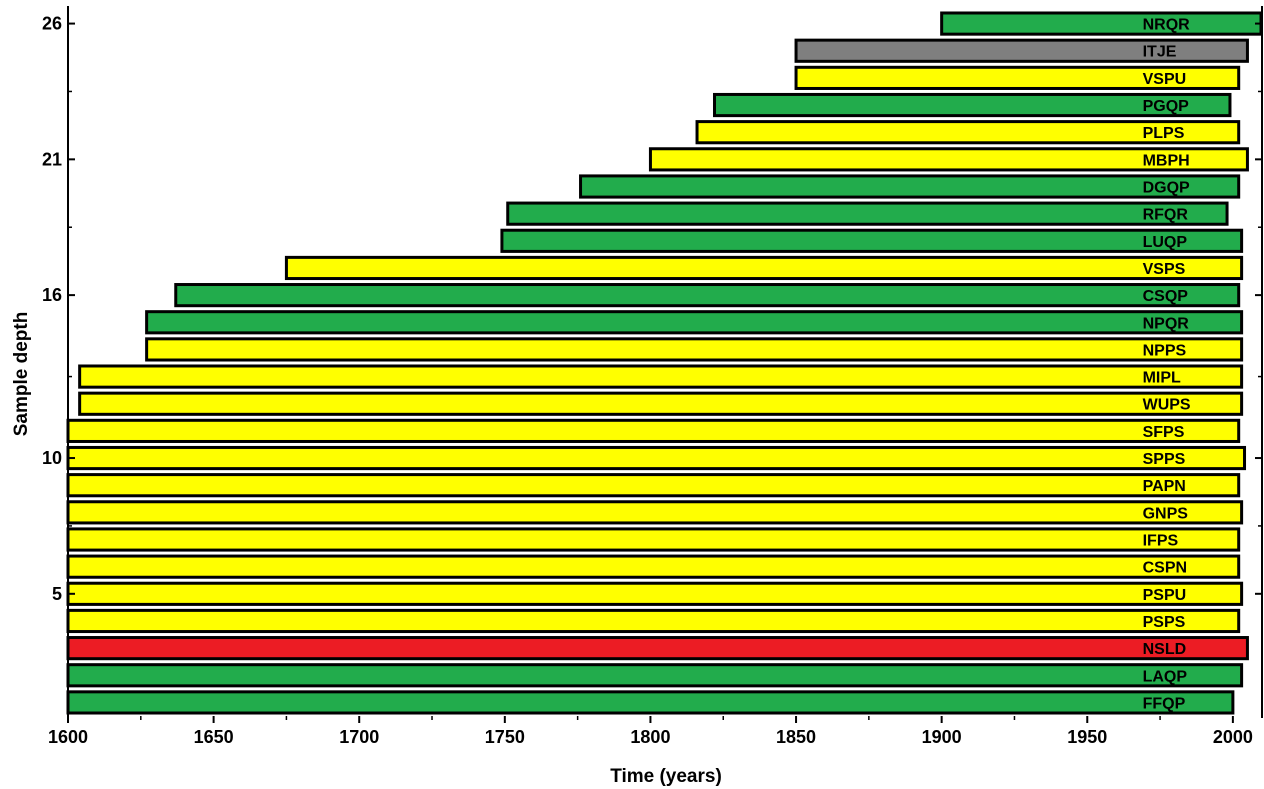 The image size is (1264, 789). What do you see at coordinates (796, 737) in the screenshot?
I see `x-tick-label-1850: 1850` at bounding box center [796, 737].